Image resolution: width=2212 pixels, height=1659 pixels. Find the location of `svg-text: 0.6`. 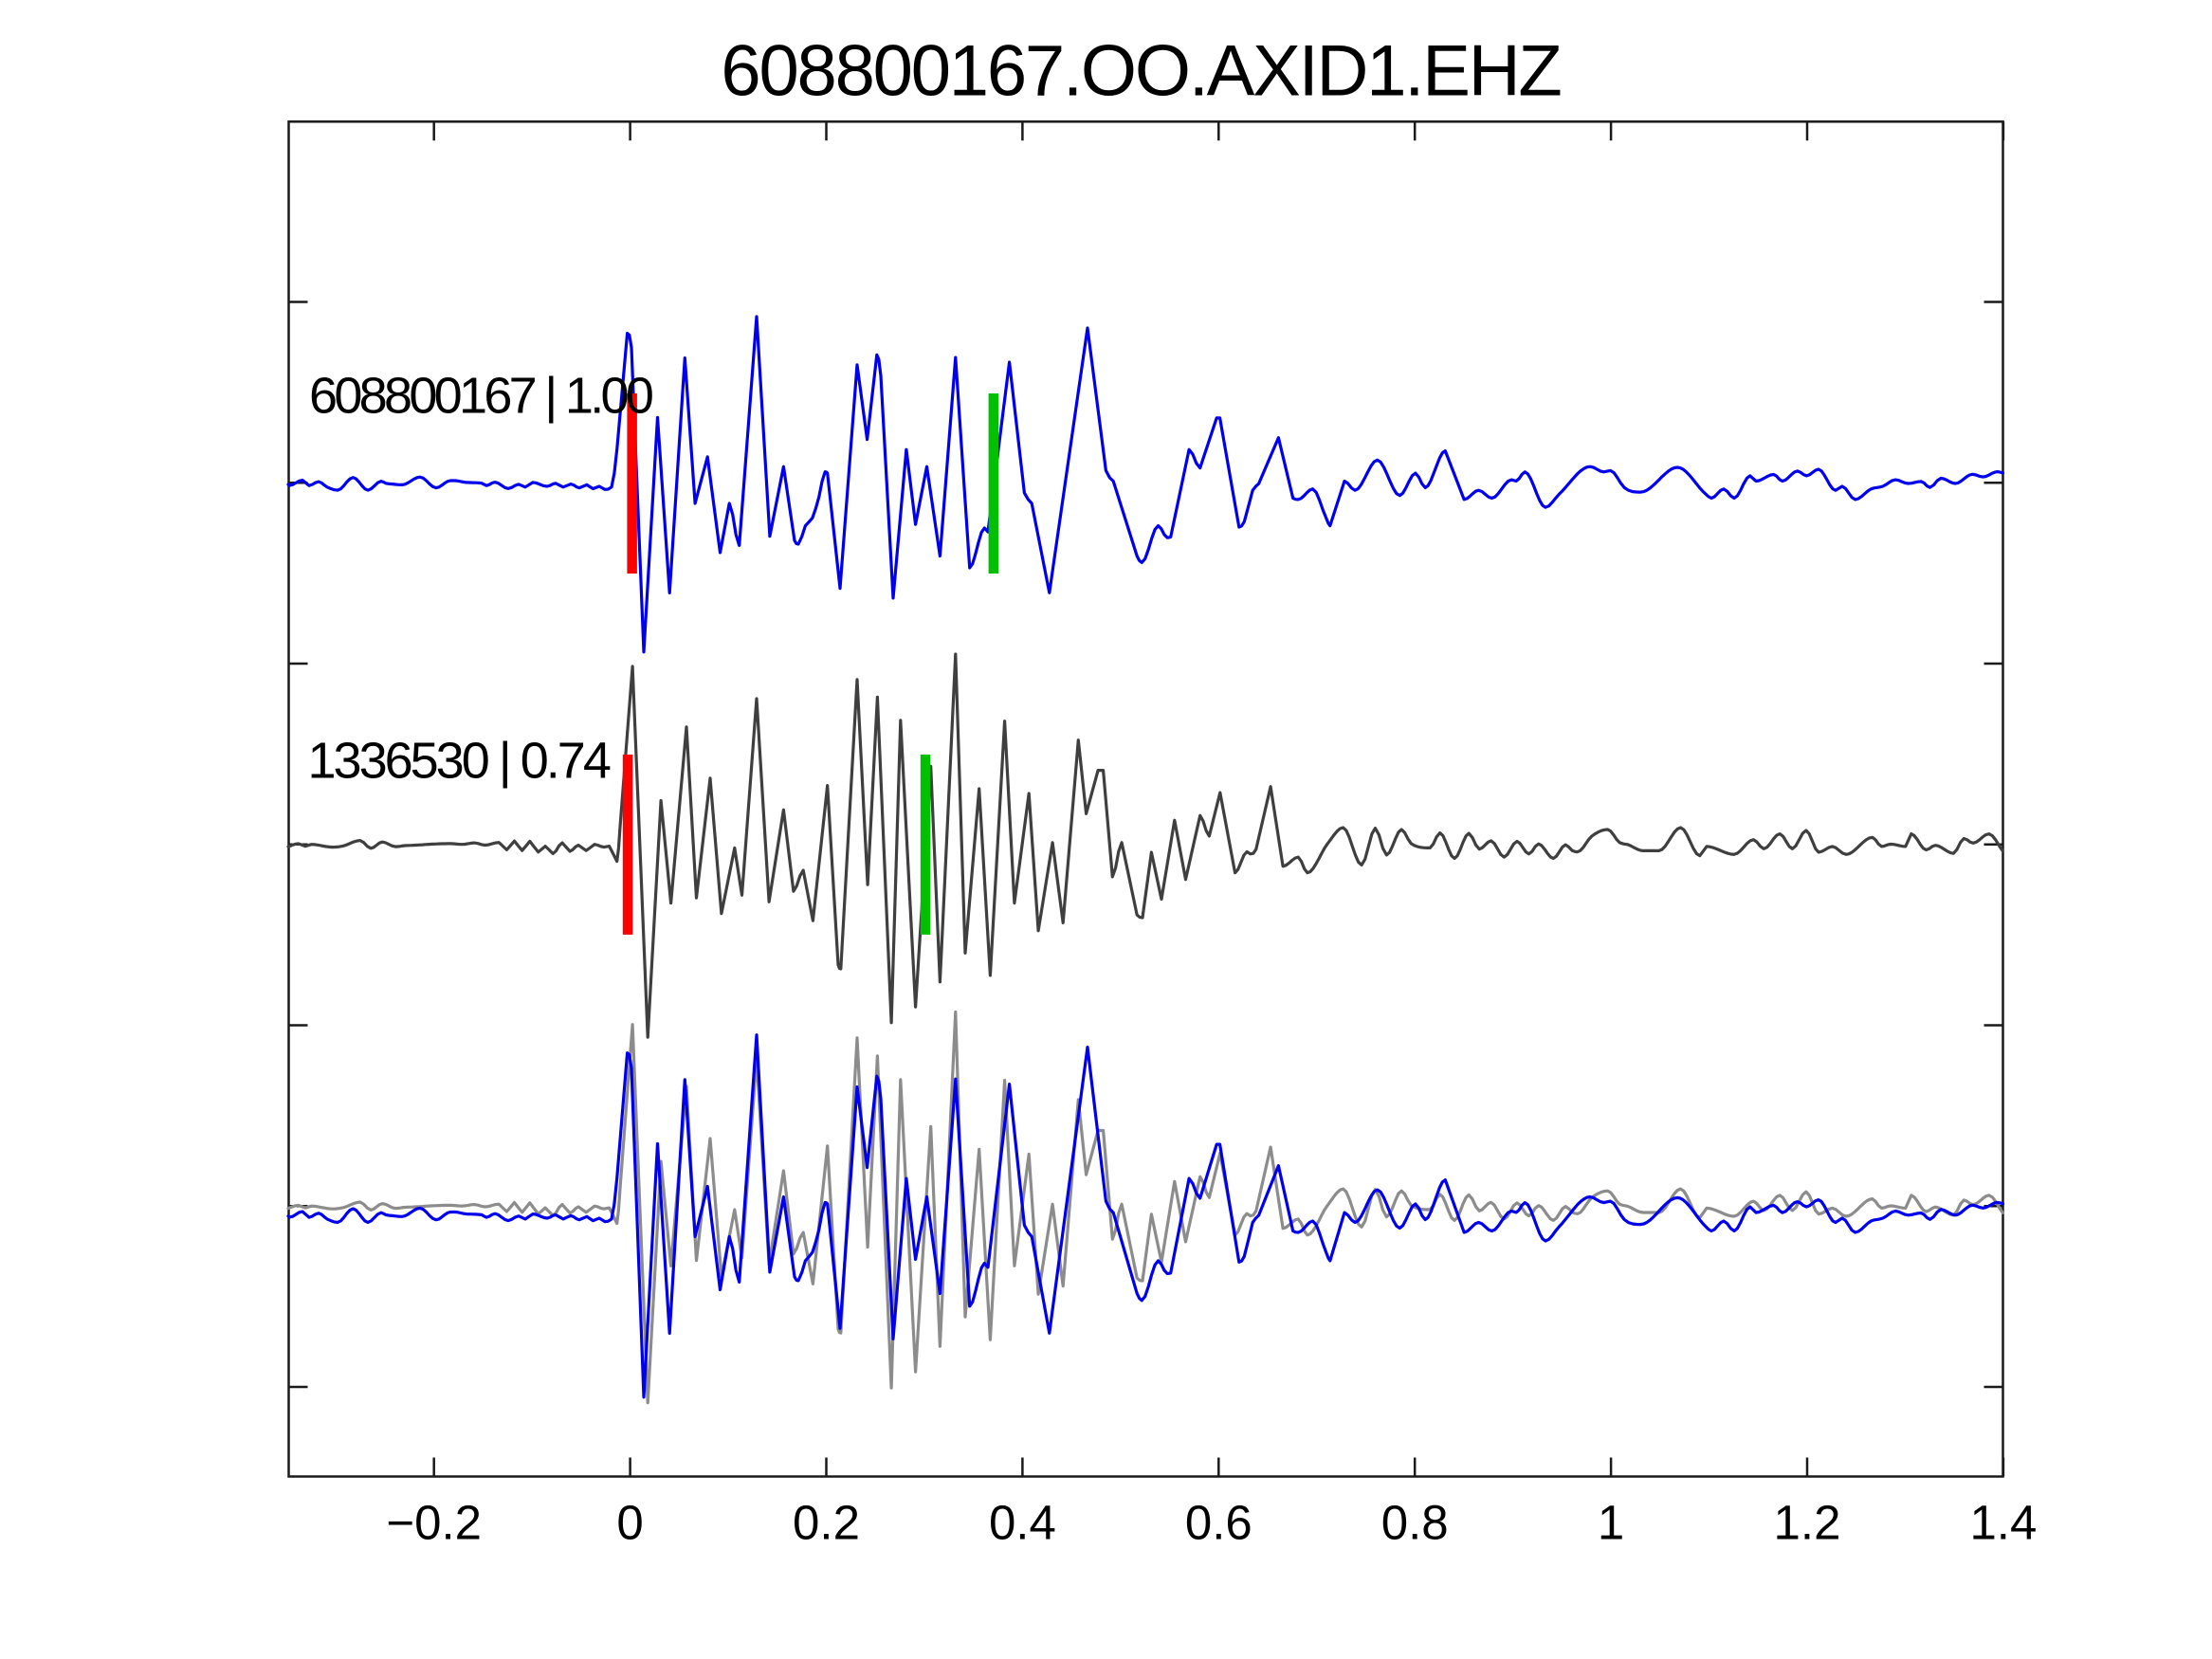

svg-text: 0.6 is located at coordinates (1218, 1523).